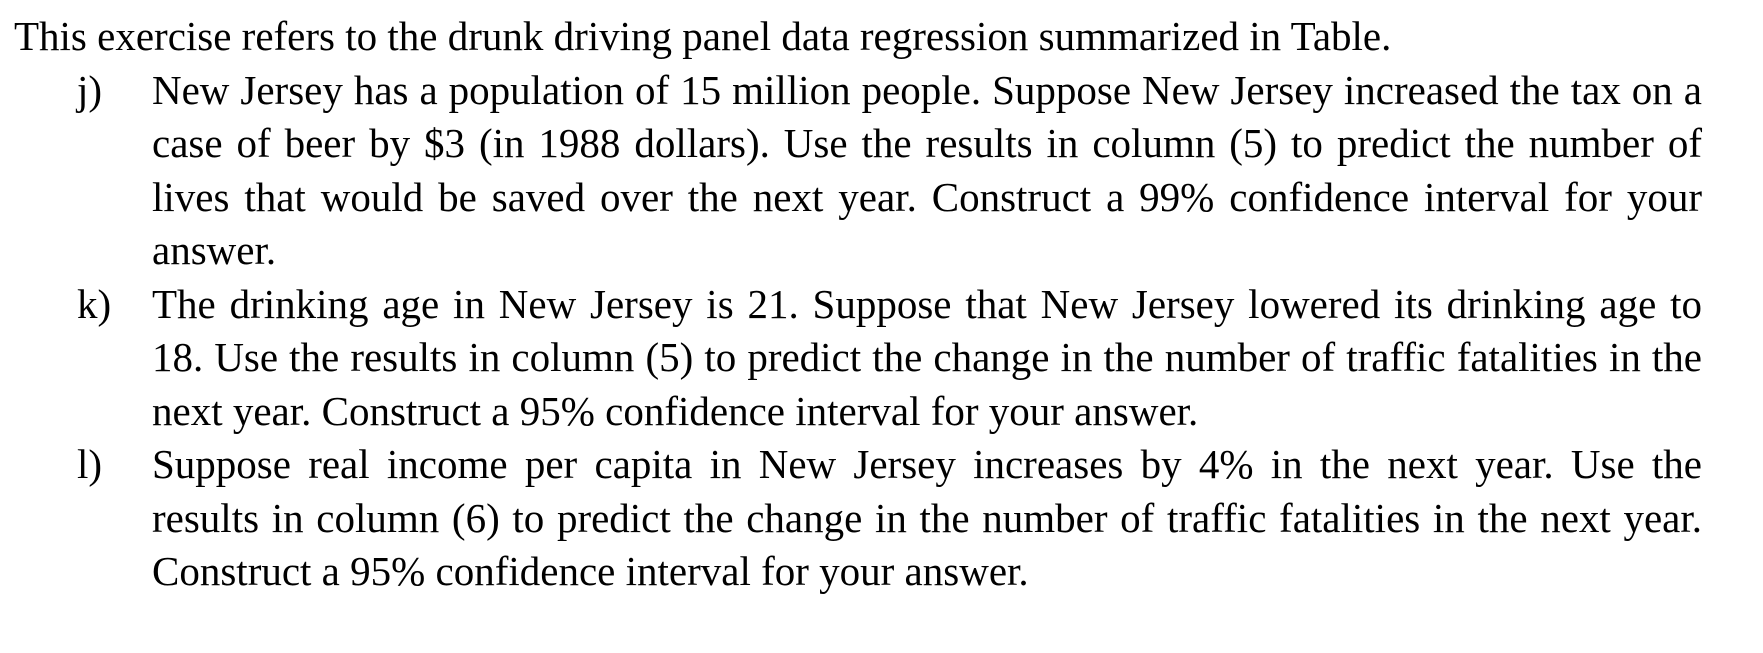 This screenshot has height=653, width=1763. I want to click on question-marker: k), so click(94, 303).